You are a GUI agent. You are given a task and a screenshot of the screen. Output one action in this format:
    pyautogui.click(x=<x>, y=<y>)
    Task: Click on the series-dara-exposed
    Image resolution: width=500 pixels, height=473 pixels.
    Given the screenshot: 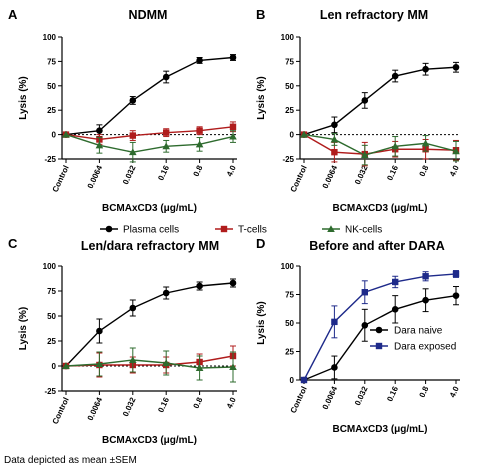 What is the action you would take?
    pyautogui.click(x=380, y=327)
    